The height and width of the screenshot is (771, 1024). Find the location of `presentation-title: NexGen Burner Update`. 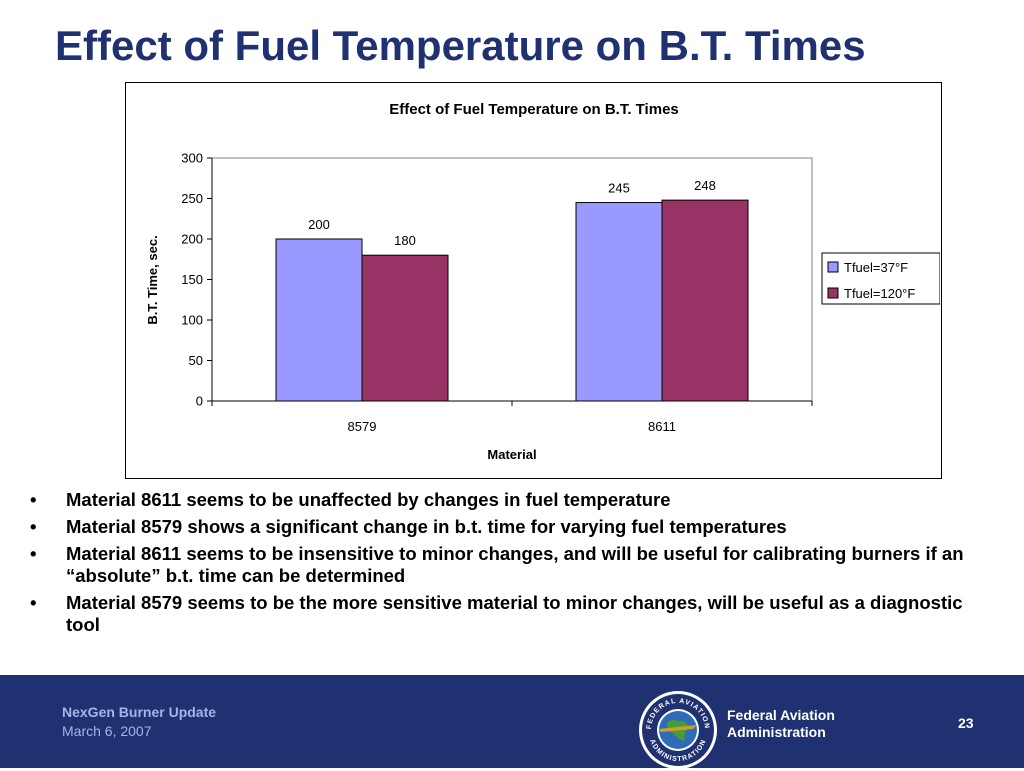

presentation-title: NexGen Burner Update is located at coordinates (139, 712).